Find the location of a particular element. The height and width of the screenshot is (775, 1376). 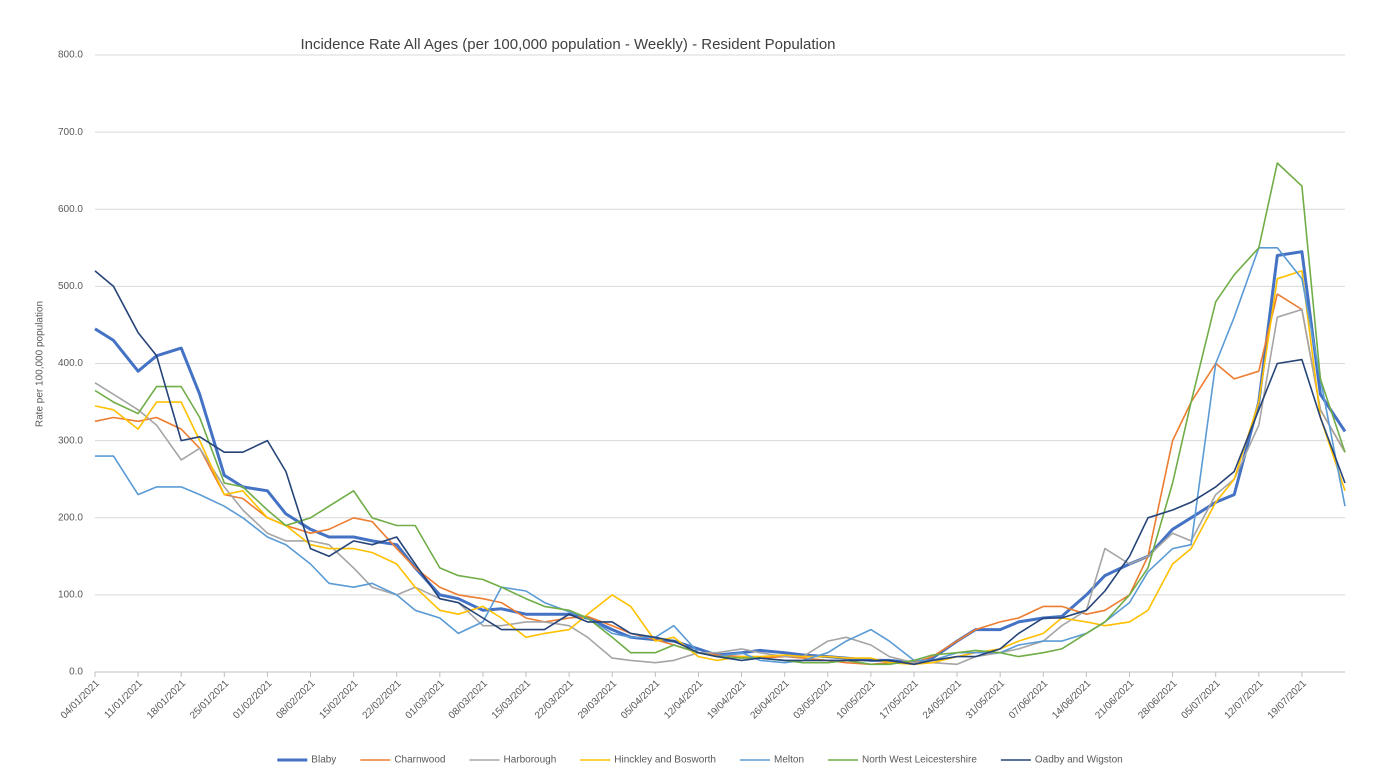

x-tick-label: 03/05/2021 is located at coordinates (813, 699).